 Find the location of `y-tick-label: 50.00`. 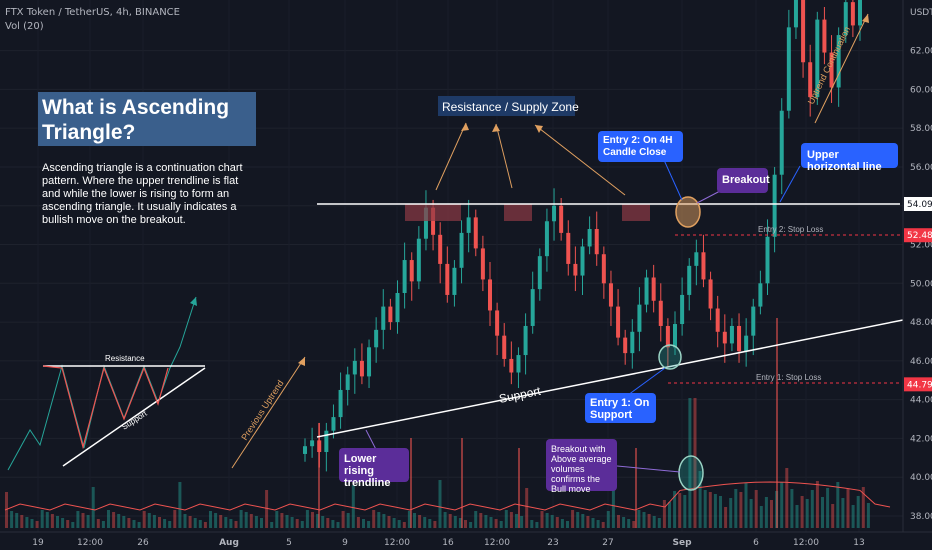

y-tick-label: 50.00 is located at coordinates (921, 284).